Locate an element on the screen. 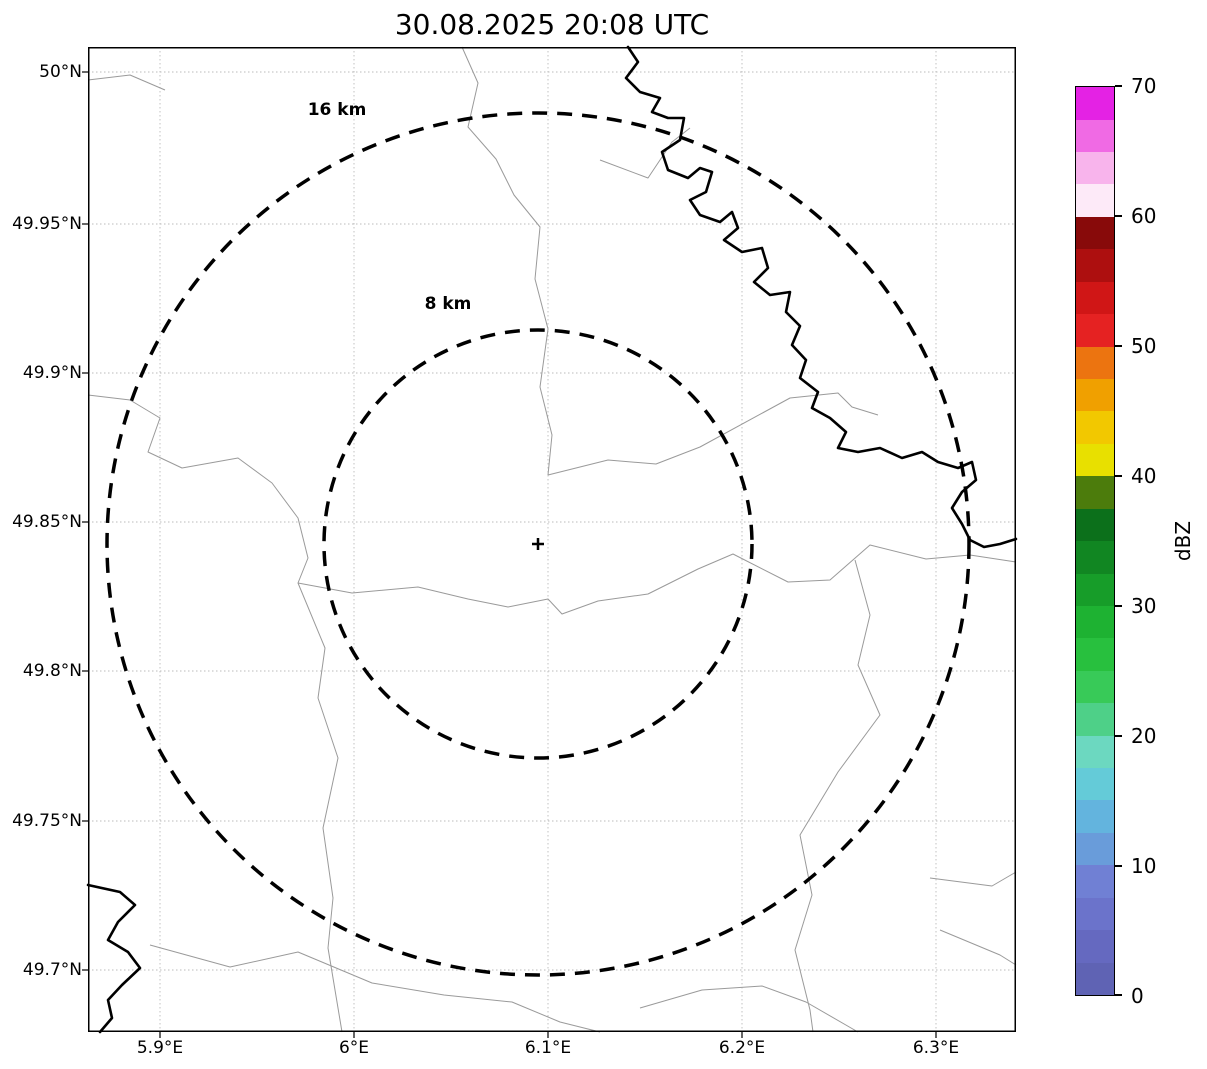 The image size is (1207, 1069). colorbar-tick-0: 0 is located at coordinates (1137, 996).